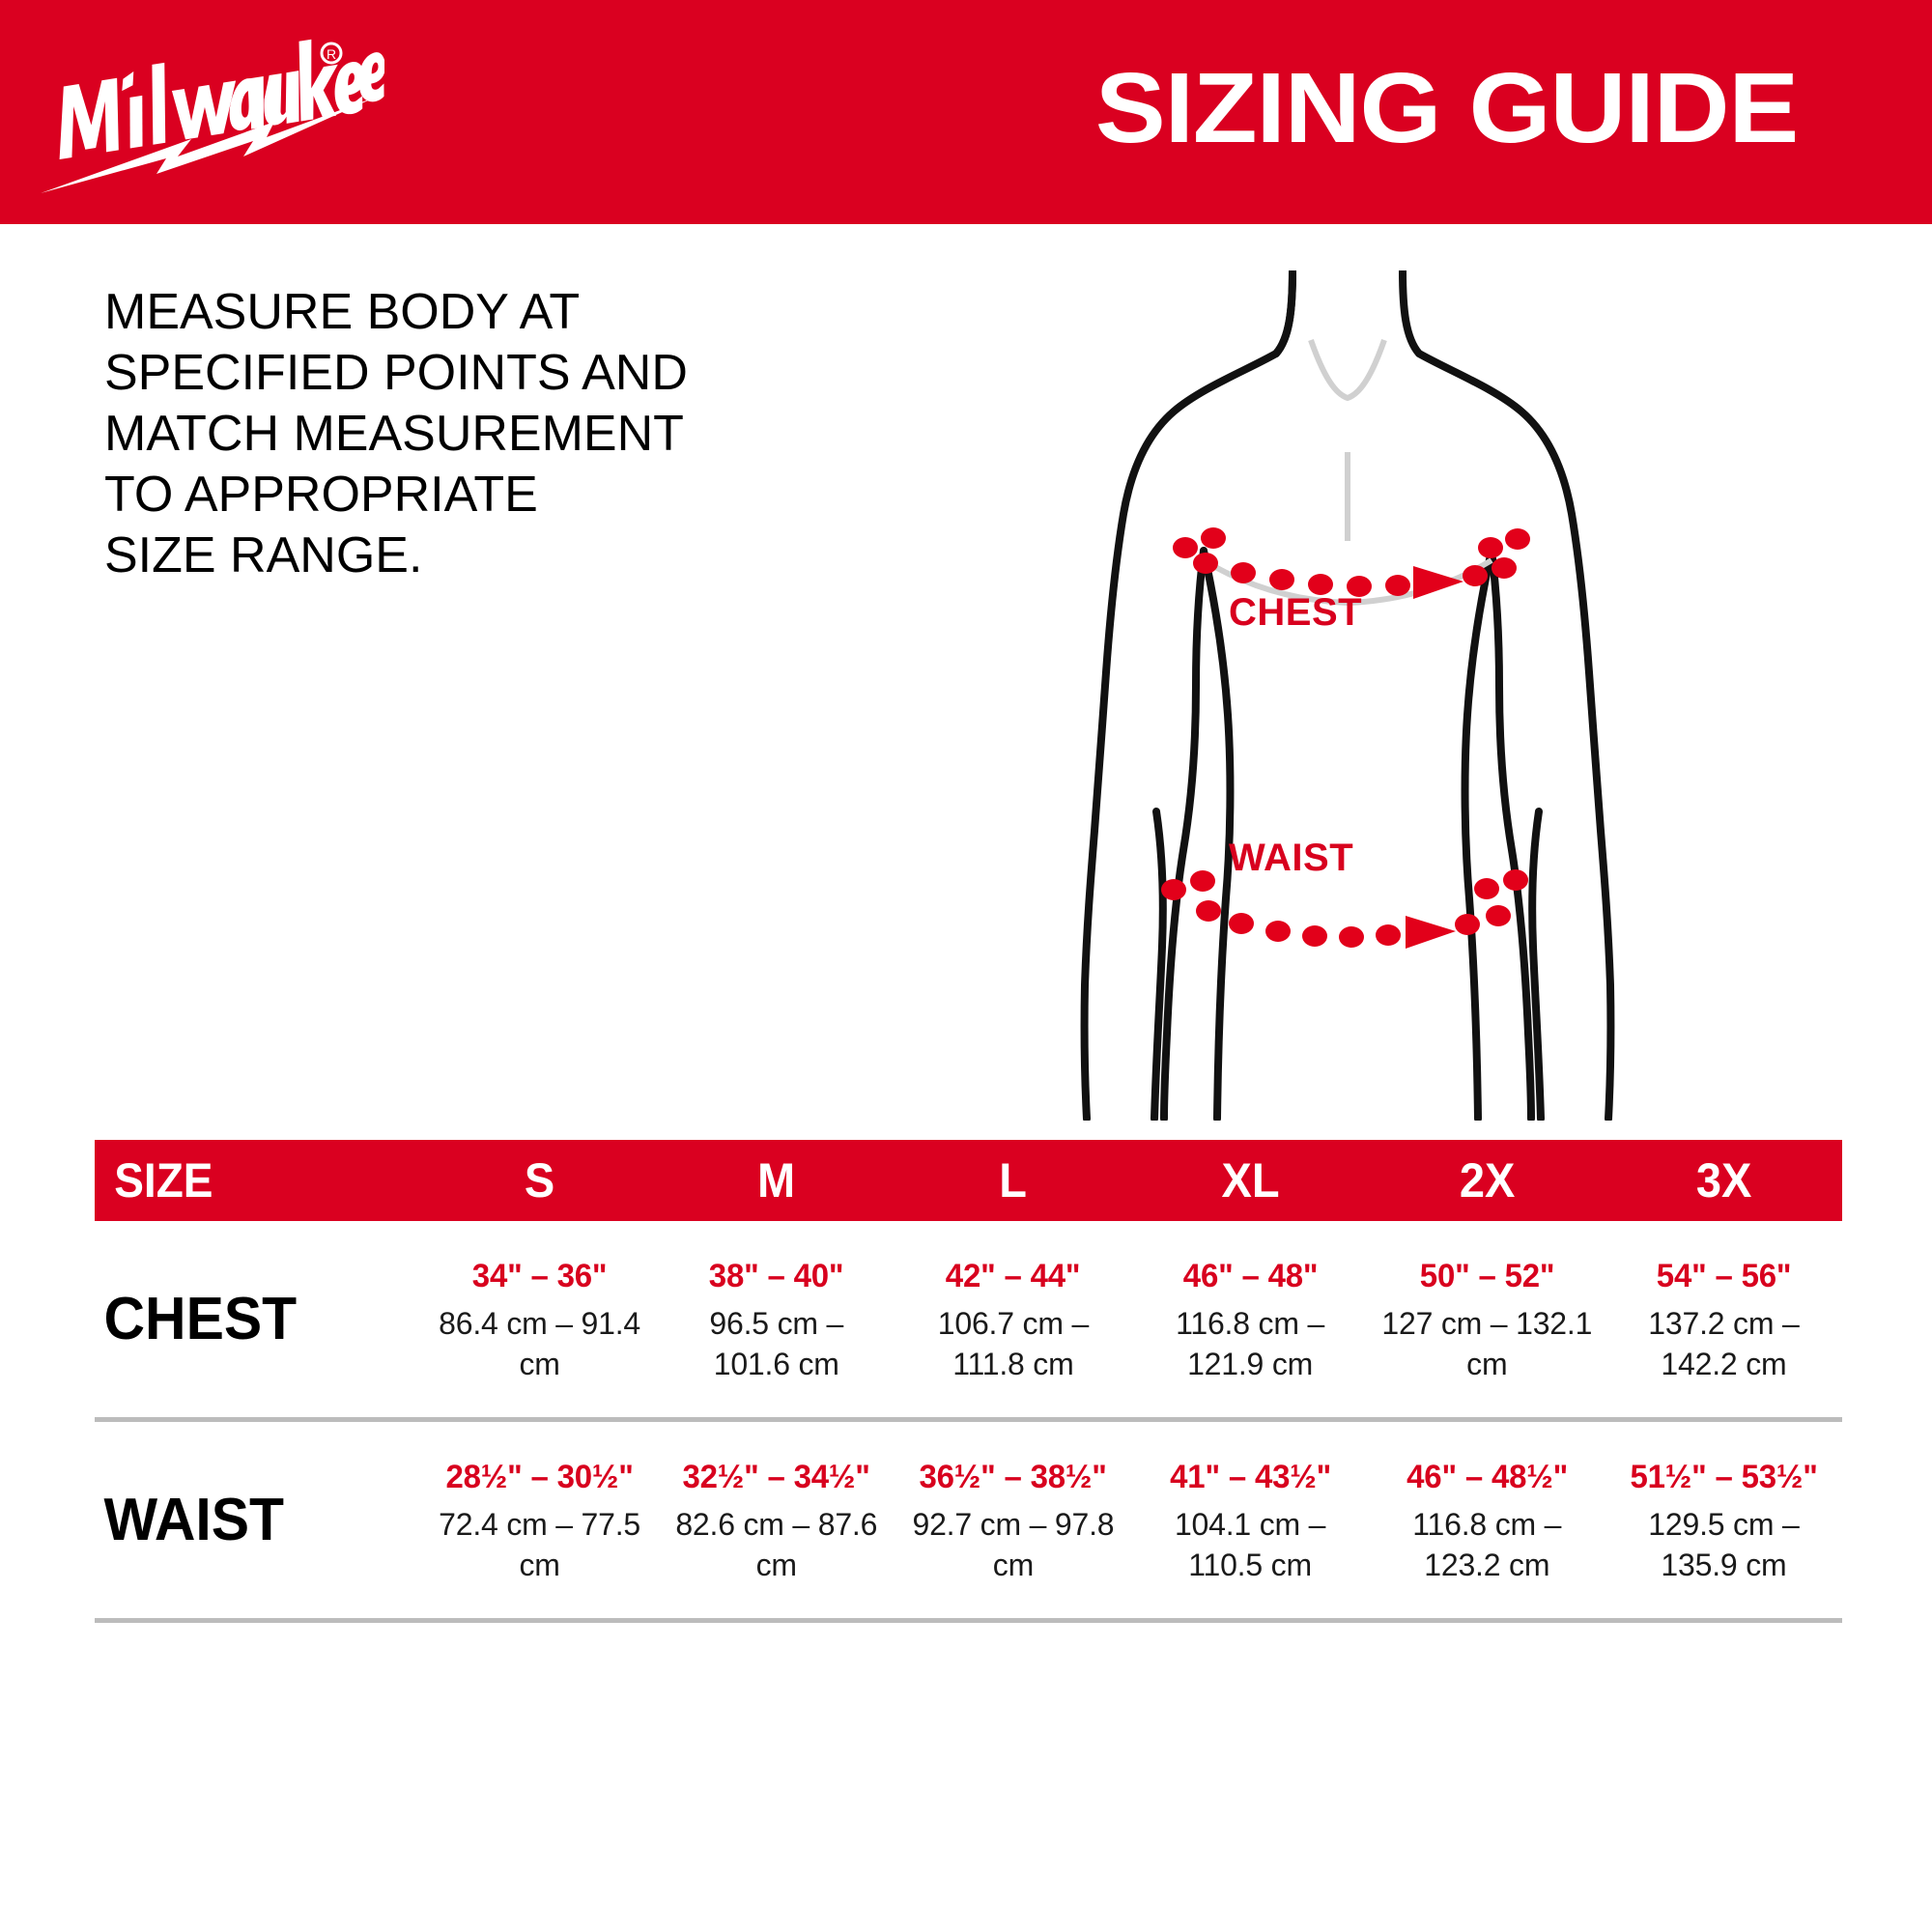  What do you see at coordinates (1291, 858) in the screenshot?
I see `waist-label: WAIST` at bounding box center [1291, 858].